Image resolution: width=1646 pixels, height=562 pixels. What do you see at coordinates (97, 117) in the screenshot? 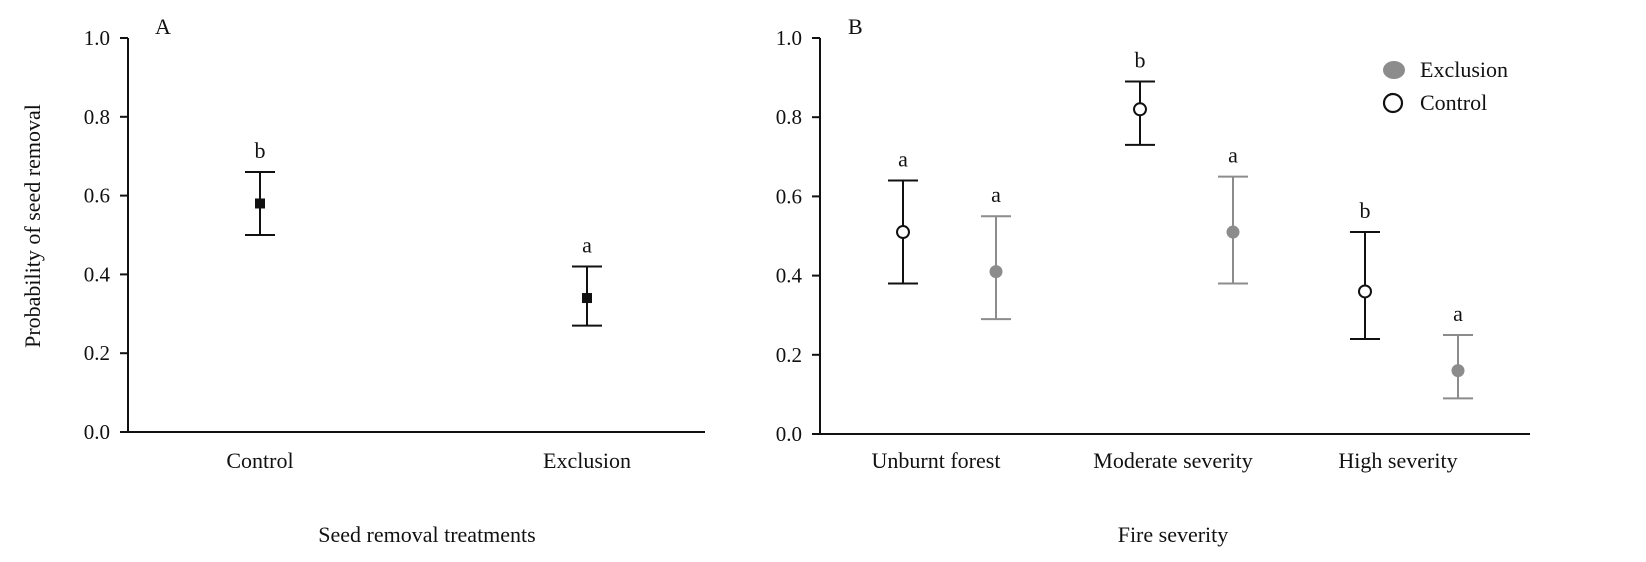
I see `panel-a-y-tick-label: 0.8` at bounding box center [97, 117].